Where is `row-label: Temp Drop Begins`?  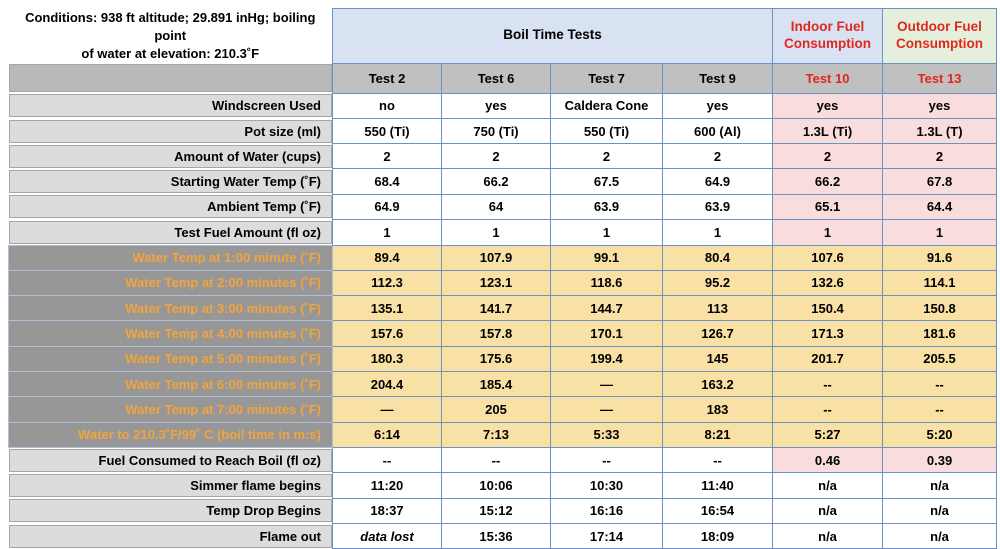 row-label: Temp Drop Begins is located at coordinates (170, 511).